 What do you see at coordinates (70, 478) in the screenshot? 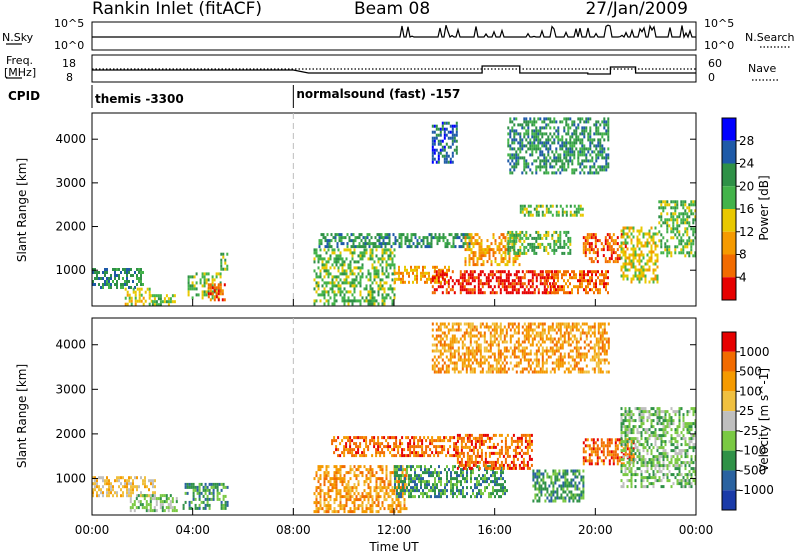
I see `velocity-ytick: 1000` at bounding box center [70, 478].